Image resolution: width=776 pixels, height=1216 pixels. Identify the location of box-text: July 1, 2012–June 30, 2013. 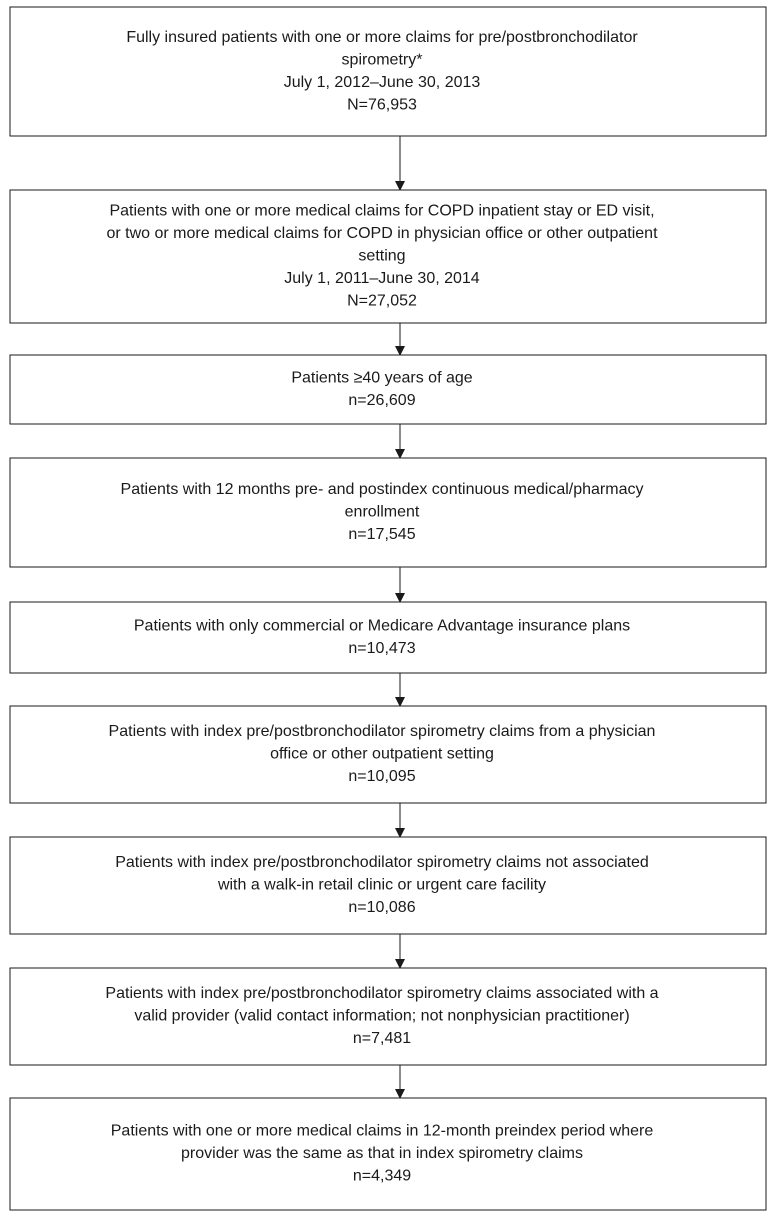
(382, 82).